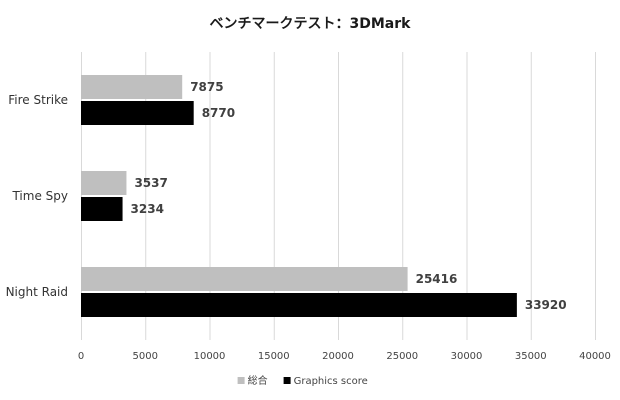 This screenshot has width=620, height=400. What do you see at coordinates (150, 183) in the screenshot?
I see `data-label: 3537` at bounding box center [150, 183].